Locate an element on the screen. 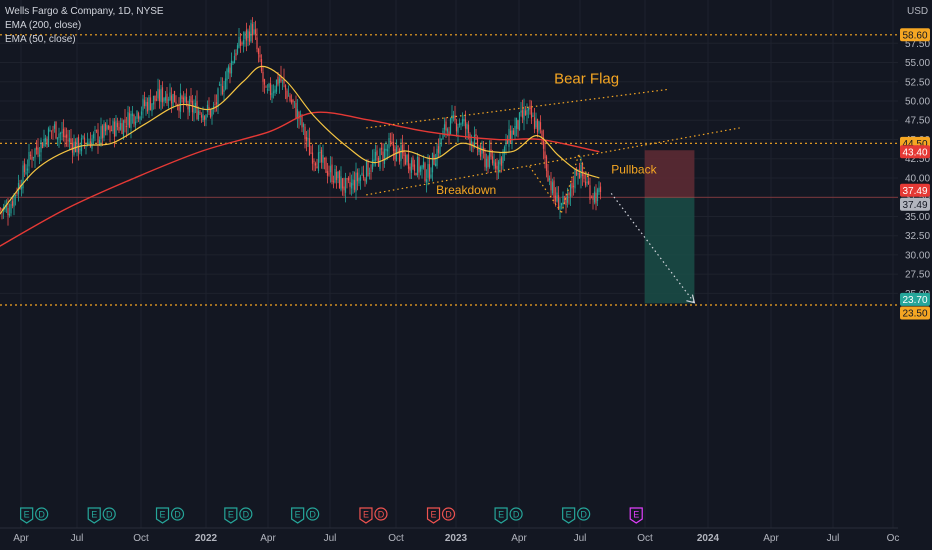 The width and height of the screenshot is (932, 550). currency-label: USD is located at coordinates (917, 11).